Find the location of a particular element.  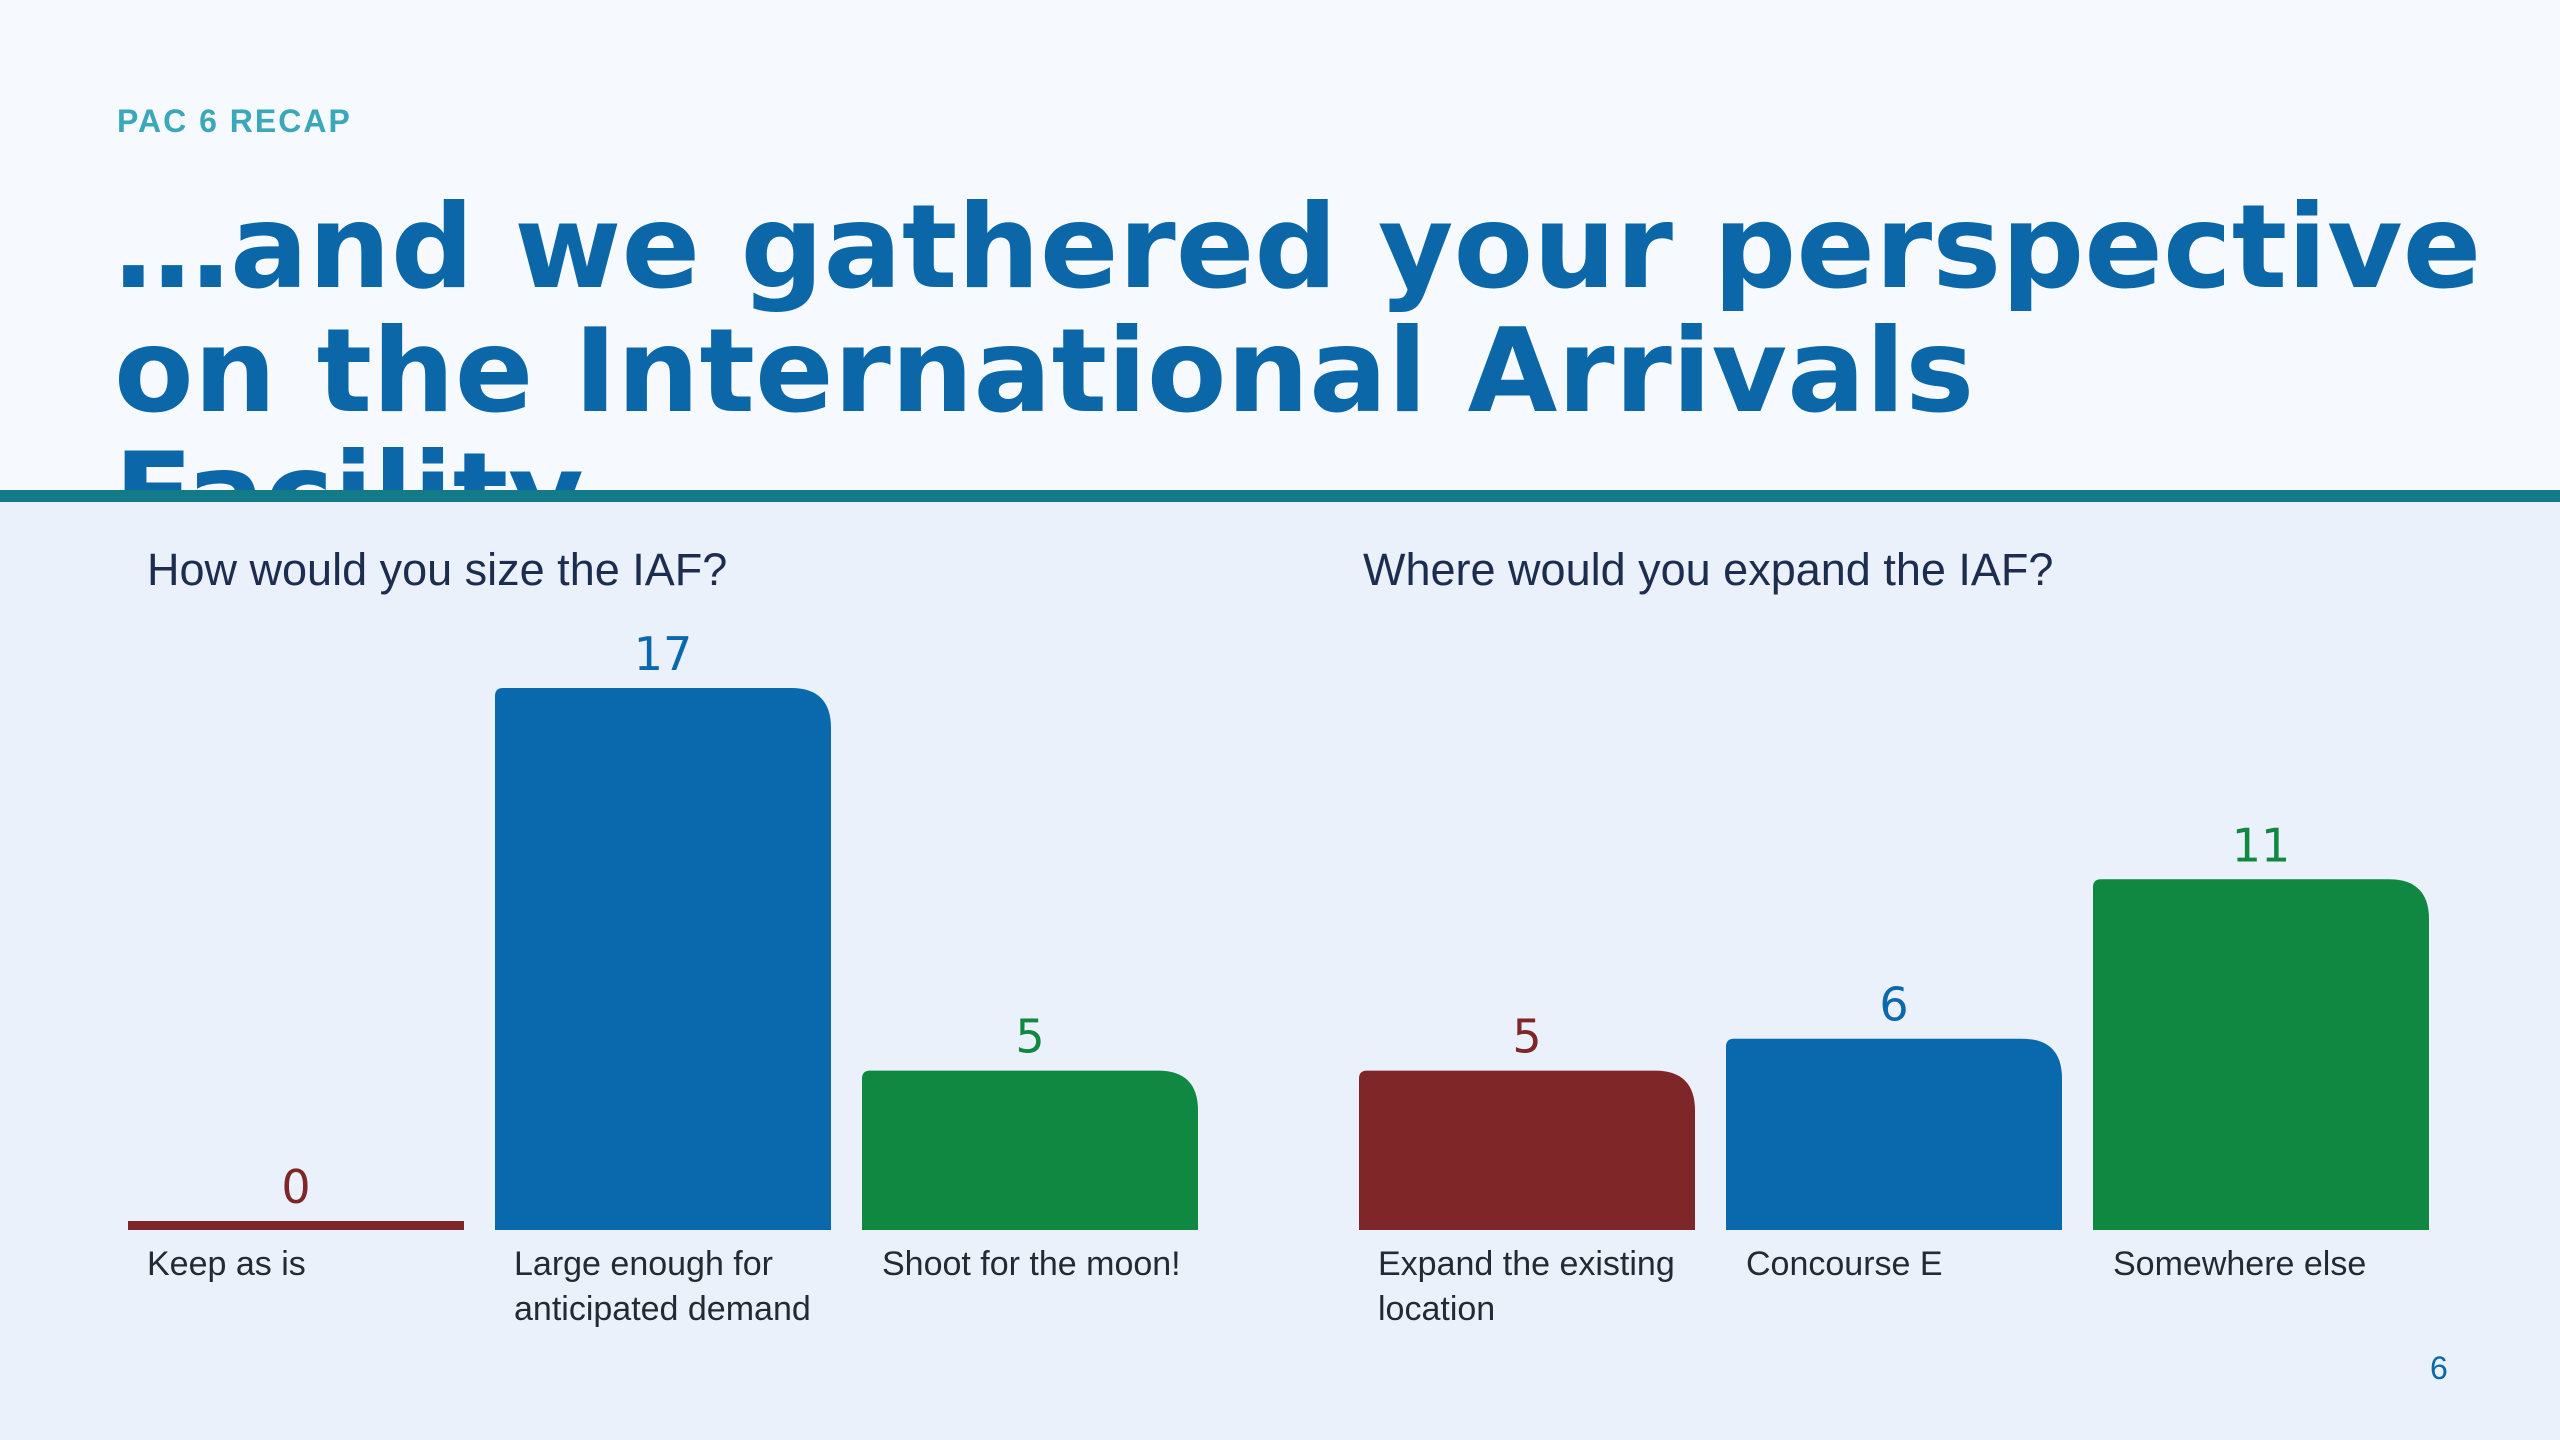

bar-value-label-1-2: 17 is located at coordinates (663, 654).